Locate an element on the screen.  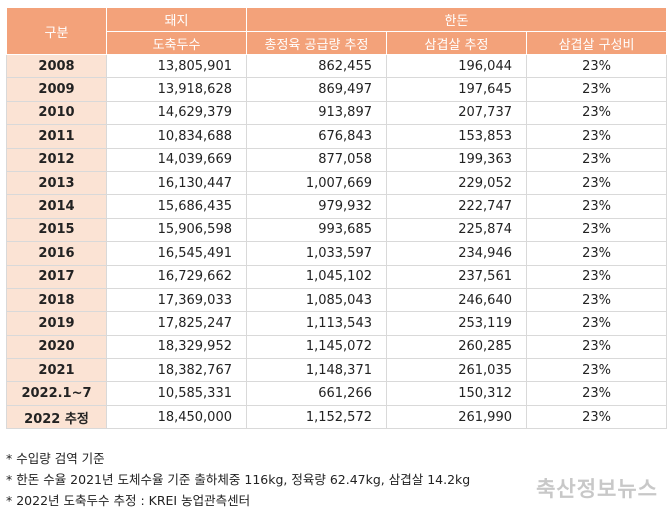
year-cell: 2017 is located at coordinates (56, 276).